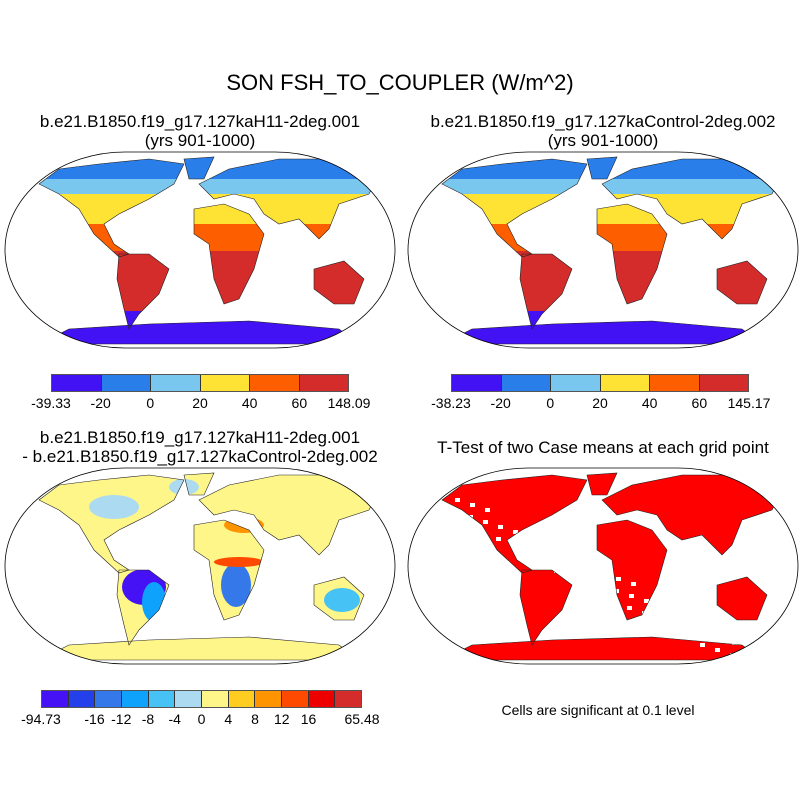 This screenshot has width=800, height=800. What do you see at coordinates (148, 719) in the screenshot?
I see `colorbar-label: -8` at bounding box center [148, 719].